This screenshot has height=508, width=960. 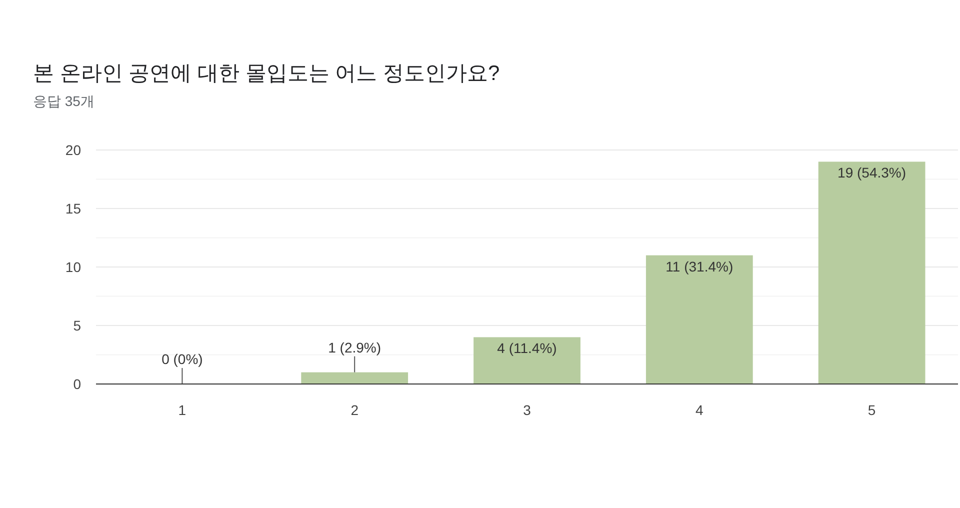 I want to click on x-tick: 2, so click(x=354, y=410).